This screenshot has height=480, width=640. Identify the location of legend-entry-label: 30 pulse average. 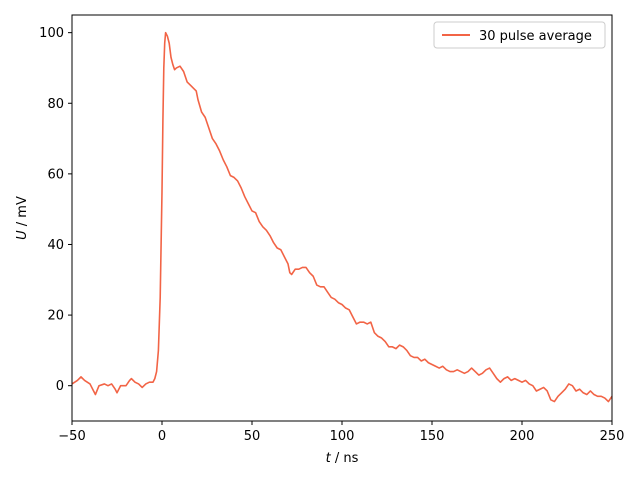
(535, 36).